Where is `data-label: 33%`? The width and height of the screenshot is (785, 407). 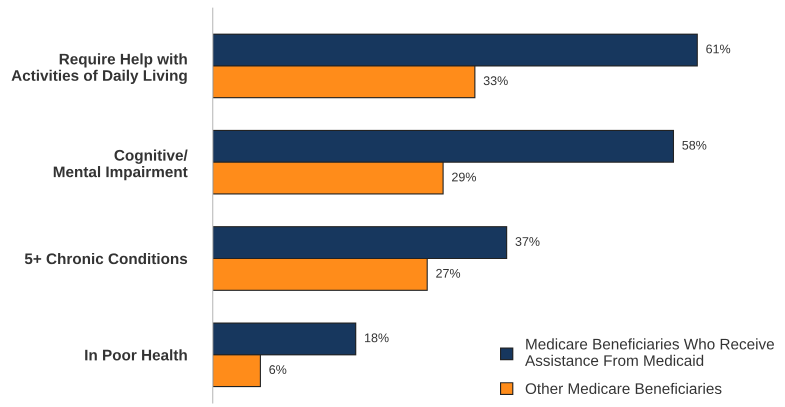 data-label: 33% is located at coordinates (496, 81).